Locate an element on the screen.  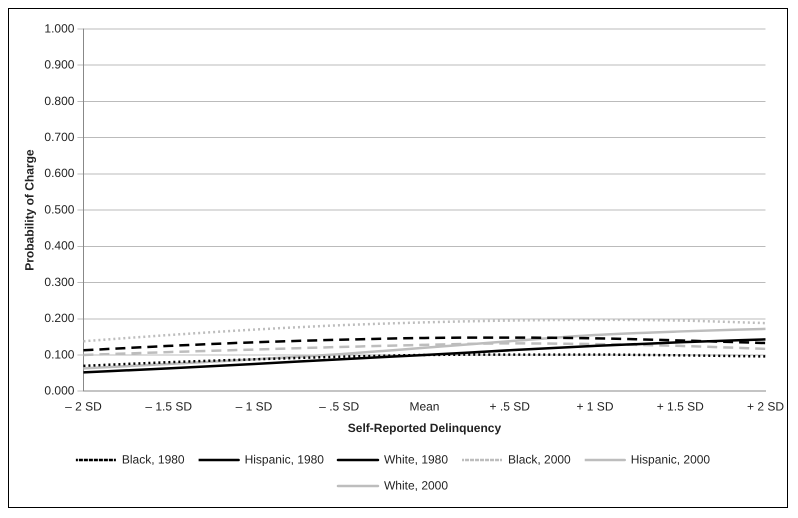
y-tick-label: 0.500 is located at coordinates (59, 209).